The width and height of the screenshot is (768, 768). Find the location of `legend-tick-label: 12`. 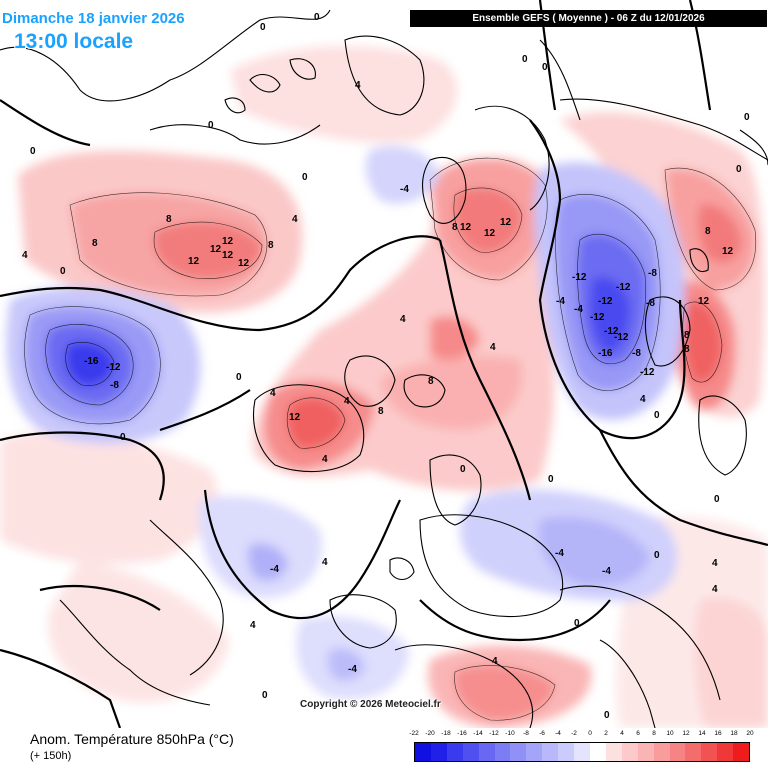

legend-tick-label: 12 is located at coordinates (686, 733).